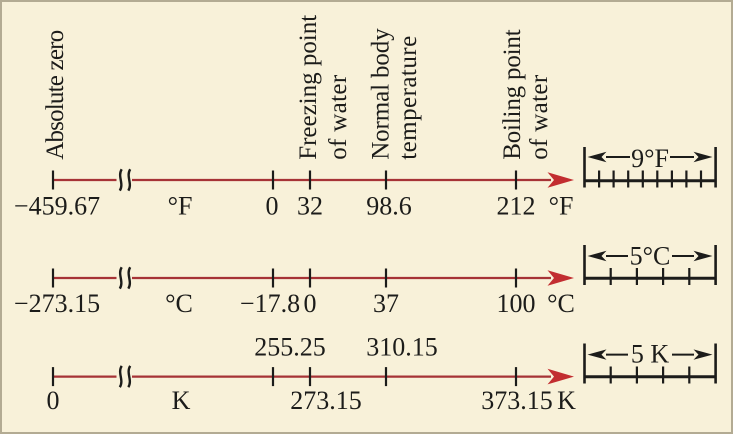 The image size is (733, 434). I want to click on svg-text: 5 K, so click(650, 354).